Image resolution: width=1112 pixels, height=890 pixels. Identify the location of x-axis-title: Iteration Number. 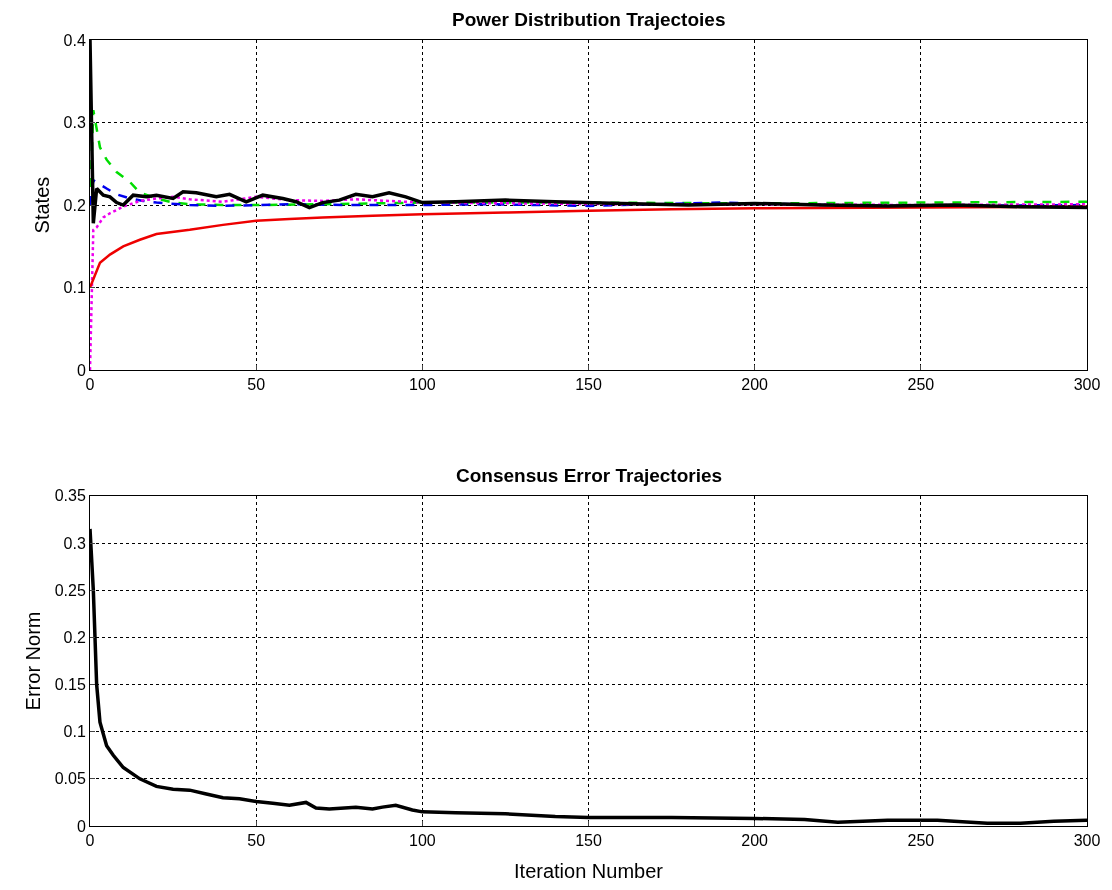
(589, 870).